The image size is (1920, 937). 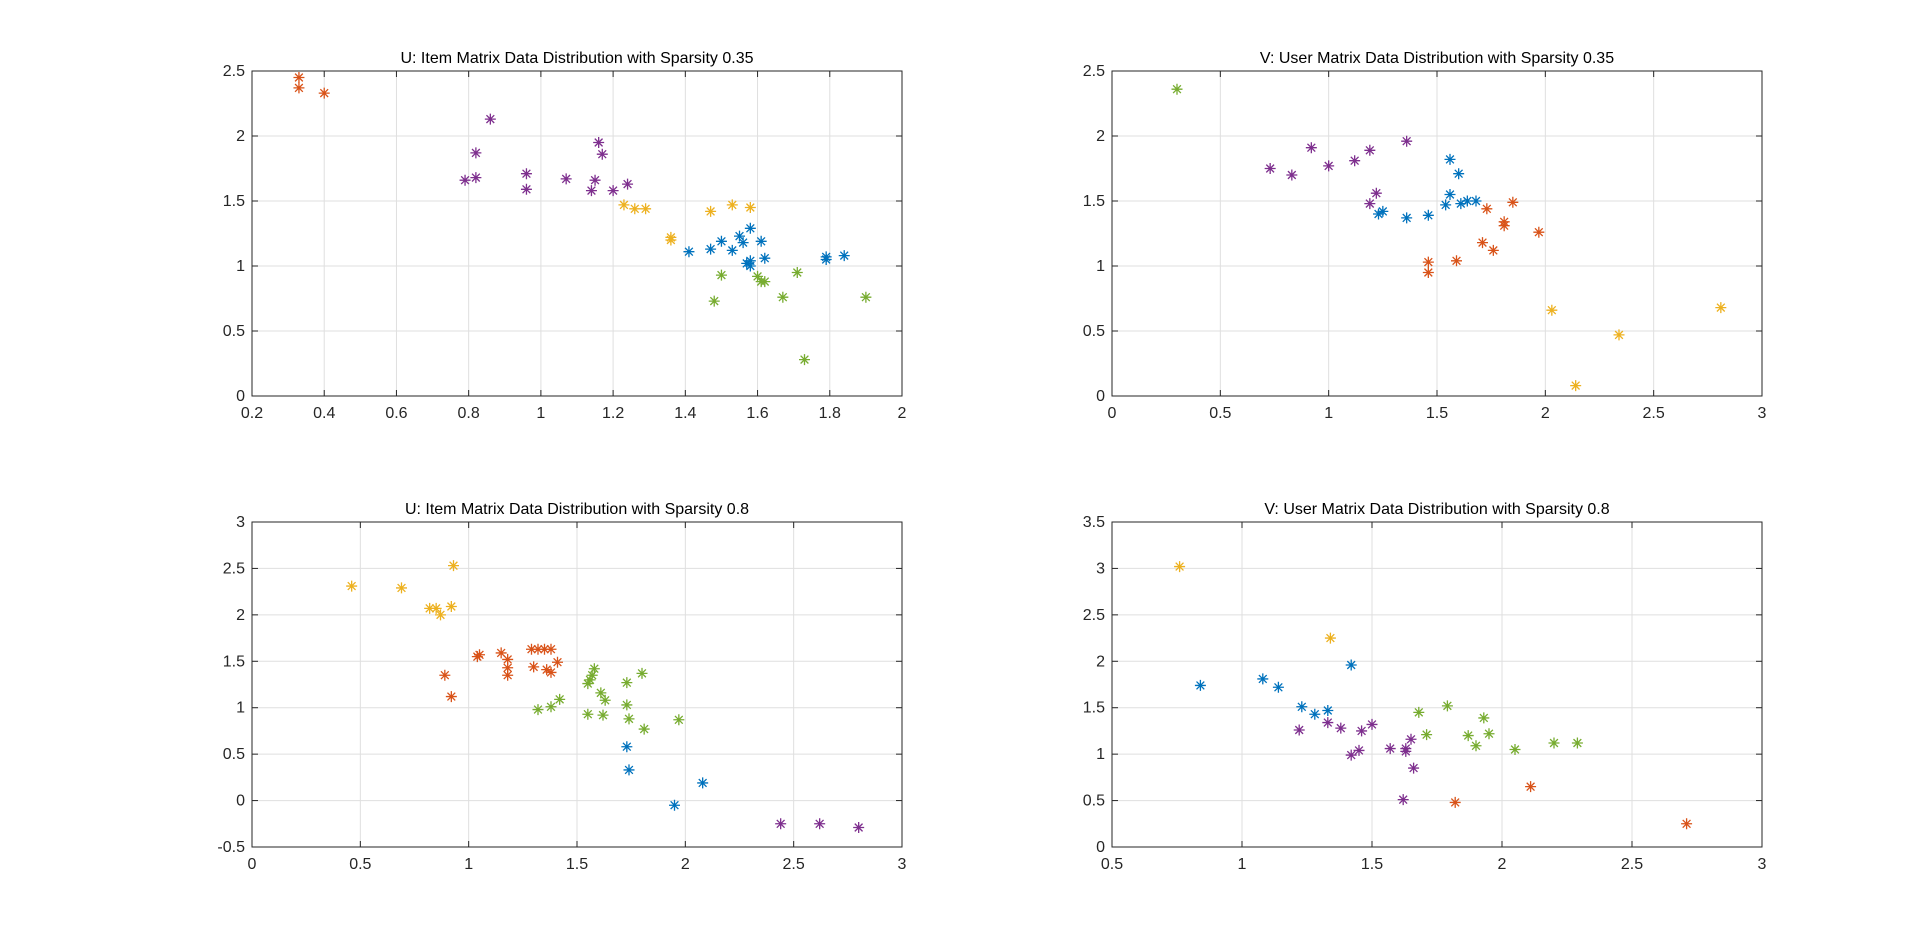 What do you see at coordinates (1762, 413) in the screenshot?
I see `x-tick-label: 3` at bounding box center [1762, 413].